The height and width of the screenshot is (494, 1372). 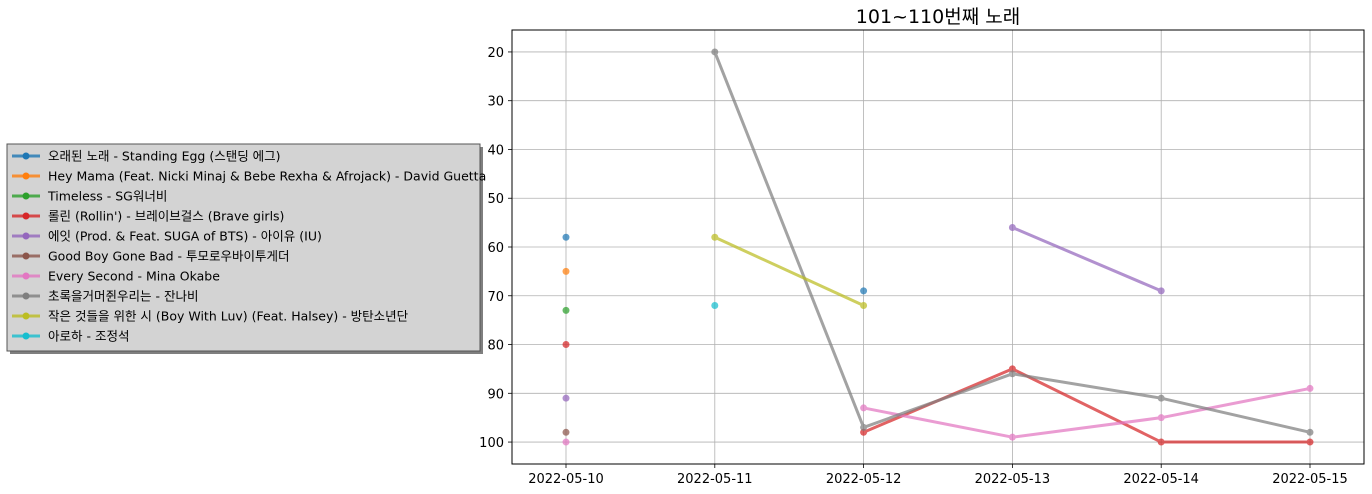 I want to click on legend-box, so click(x=243, y=247).